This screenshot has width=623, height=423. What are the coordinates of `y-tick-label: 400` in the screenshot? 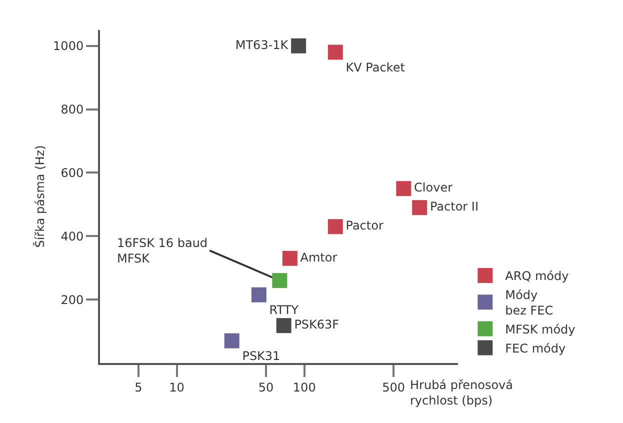 It's located at (72, 236).